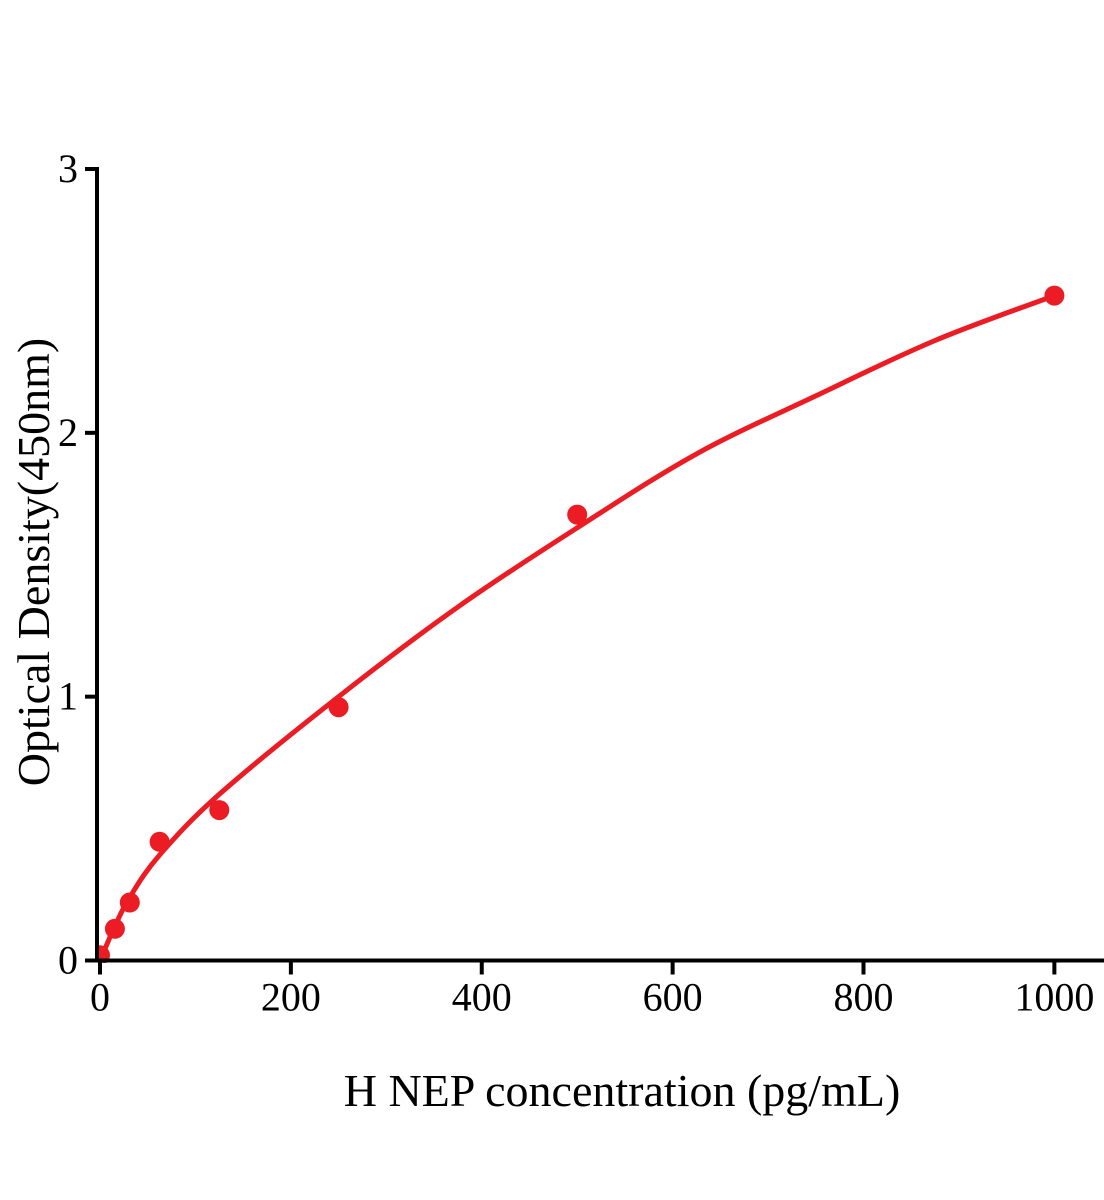 The height and width of the screenshot is (1200, 1104). I want to click on x-axis-title: H NEP concentration (pg/mL), so click(622, 1090).